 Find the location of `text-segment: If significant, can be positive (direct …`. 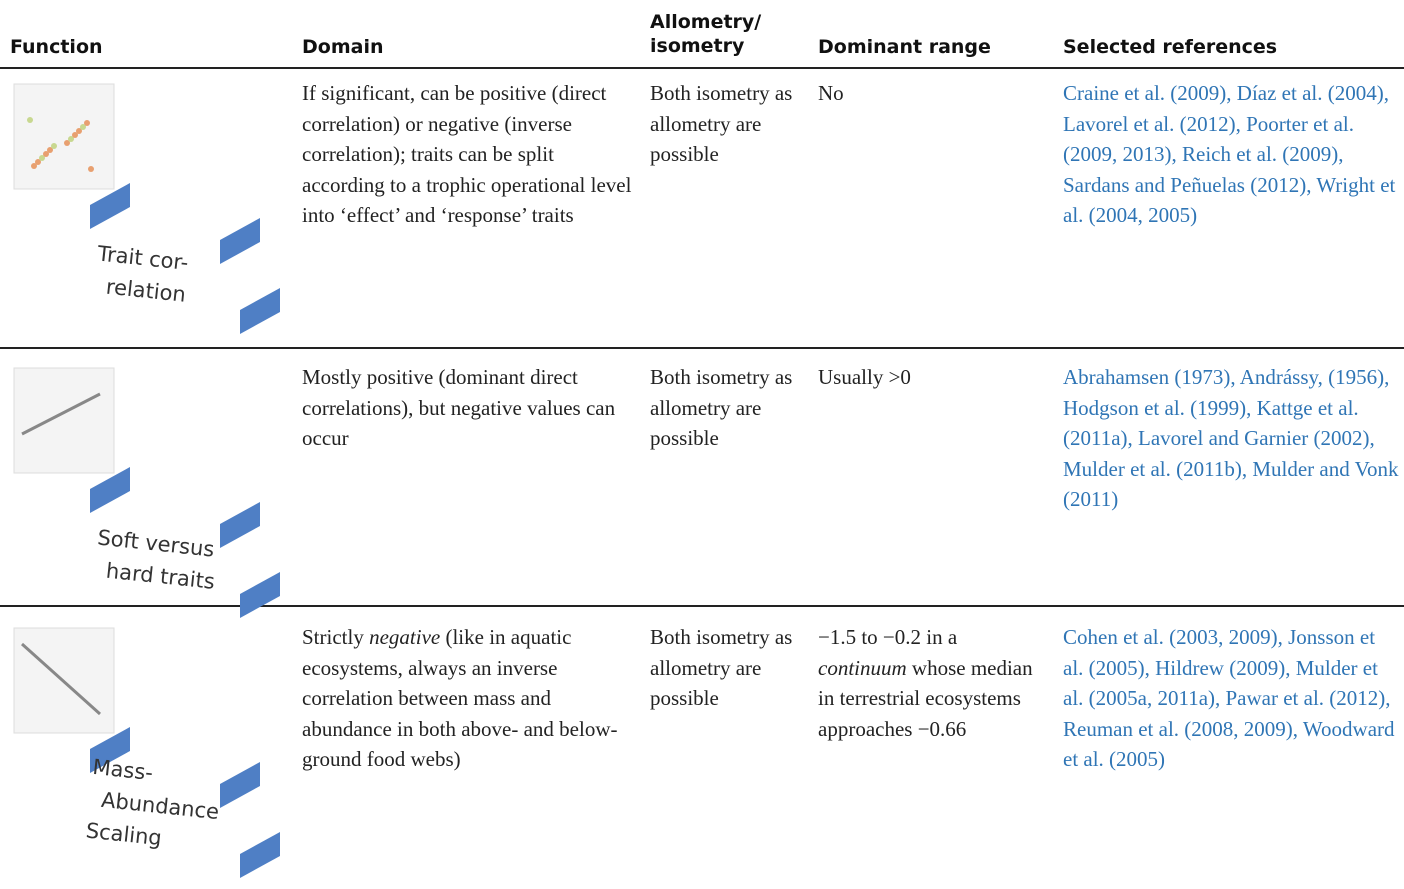

text-segment: If significant, can be positive (direct … is located at coordinates (467, 154).